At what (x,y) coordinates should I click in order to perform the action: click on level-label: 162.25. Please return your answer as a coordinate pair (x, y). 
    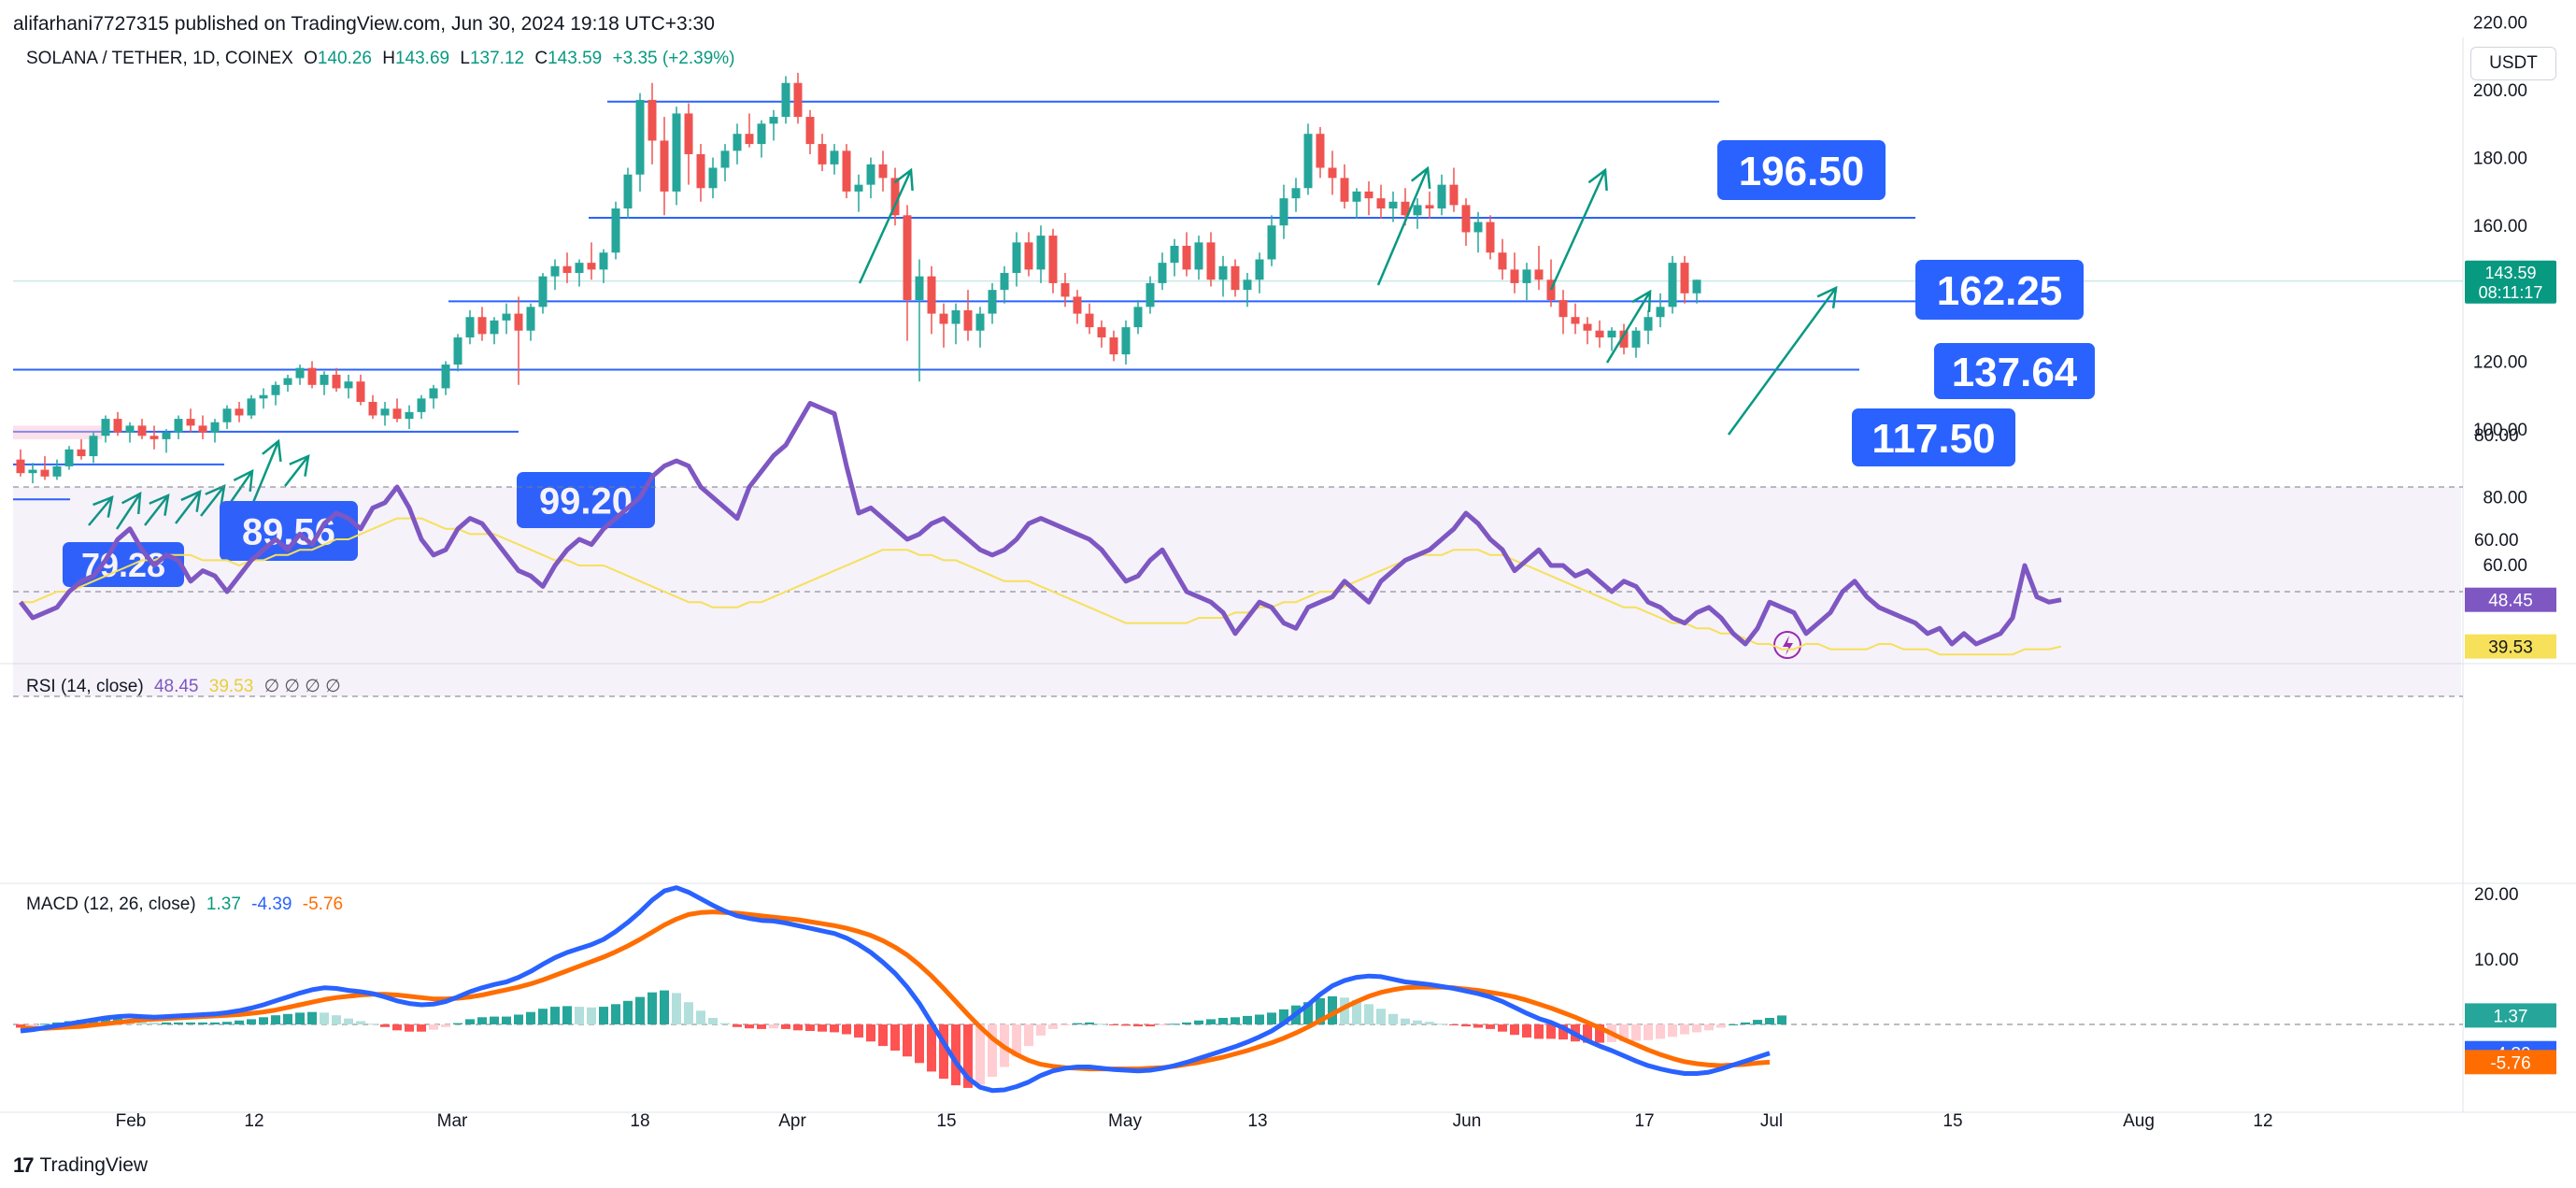
    Looking at the image, I should click on (2000, 290).